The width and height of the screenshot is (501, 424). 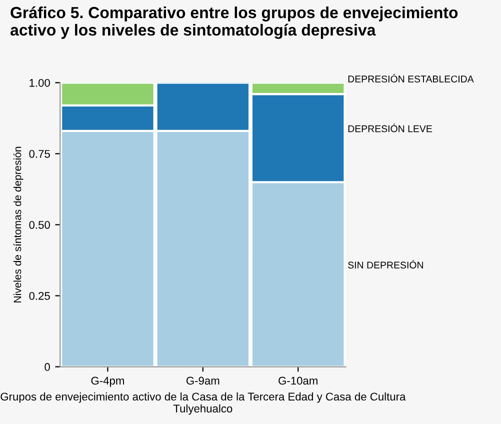 I want to click on x-axis-title: Grupos de envejecimiento activo de la Casa de la Tercera Edad y Casa de Cultura Tulyehualco, so click(x=203, y=403).